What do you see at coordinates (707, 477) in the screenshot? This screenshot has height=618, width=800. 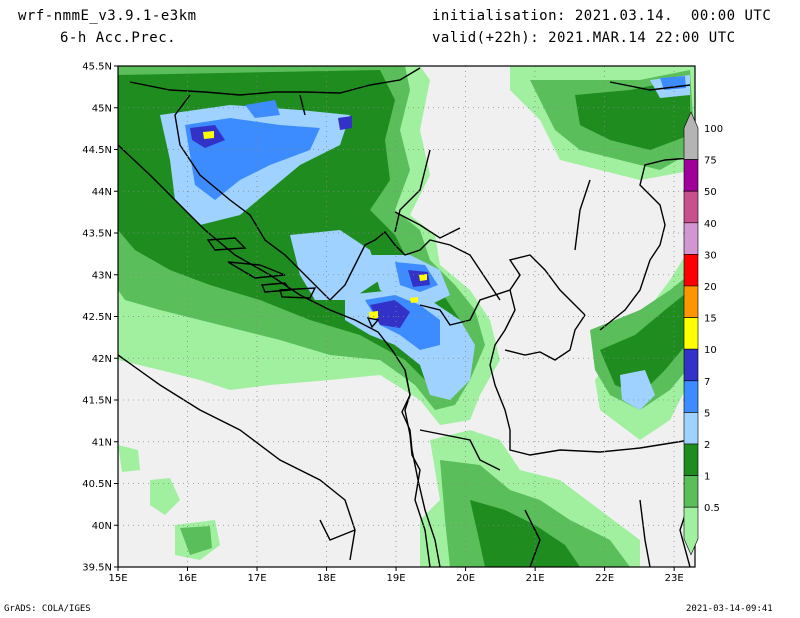 I see `legend-label: 1` at bounding box center [707, 477].